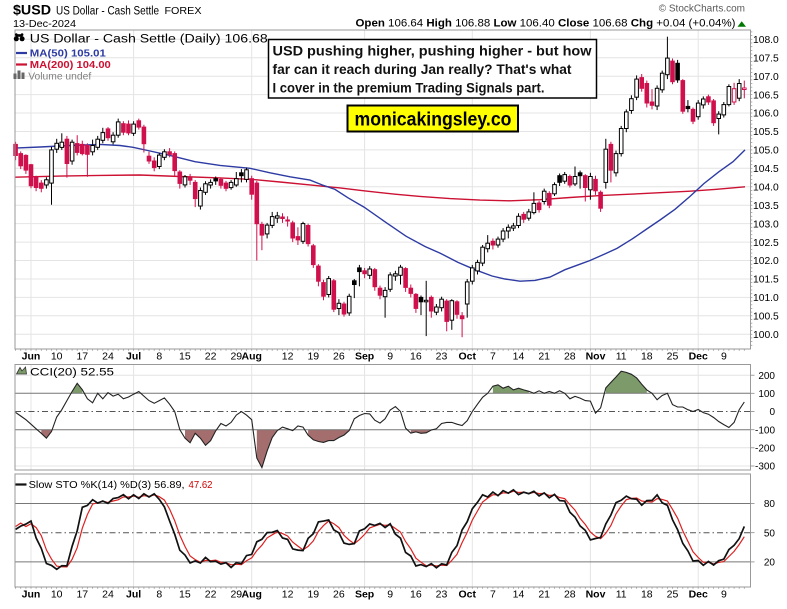 The image size is (787, 609). Describe the element at coordinates (70, 65) in the screenshot. I see `svg-text: MA(200) 104.00` at that location.